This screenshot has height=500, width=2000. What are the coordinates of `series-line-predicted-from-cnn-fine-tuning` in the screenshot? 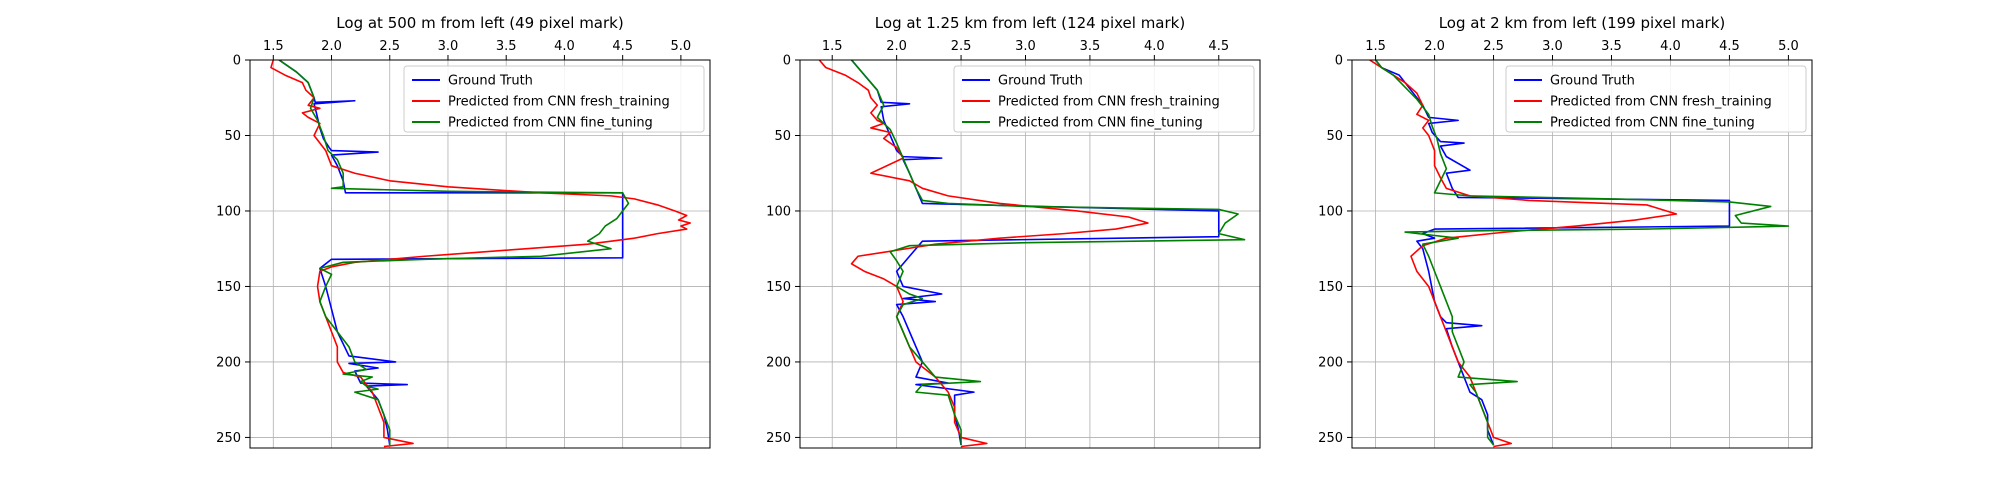 It's located at (454, 252).